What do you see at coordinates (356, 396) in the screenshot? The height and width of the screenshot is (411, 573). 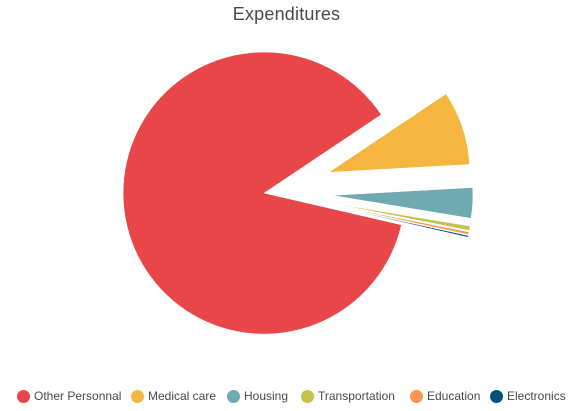 I see `legend-label: Transportation` at bounding box center [356, 396].